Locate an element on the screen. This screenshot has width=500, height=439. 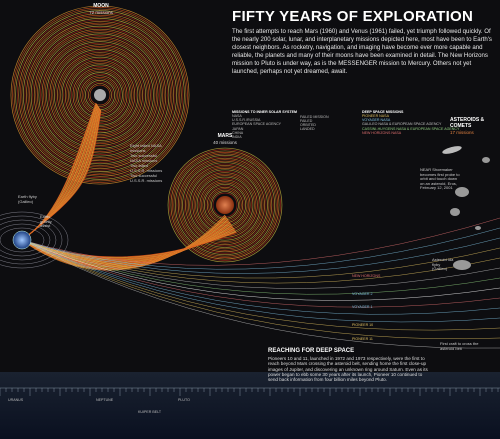
legend-status: FAILED MISSION FAILED ORBITED LANDED is located at coordinates (314, 123).